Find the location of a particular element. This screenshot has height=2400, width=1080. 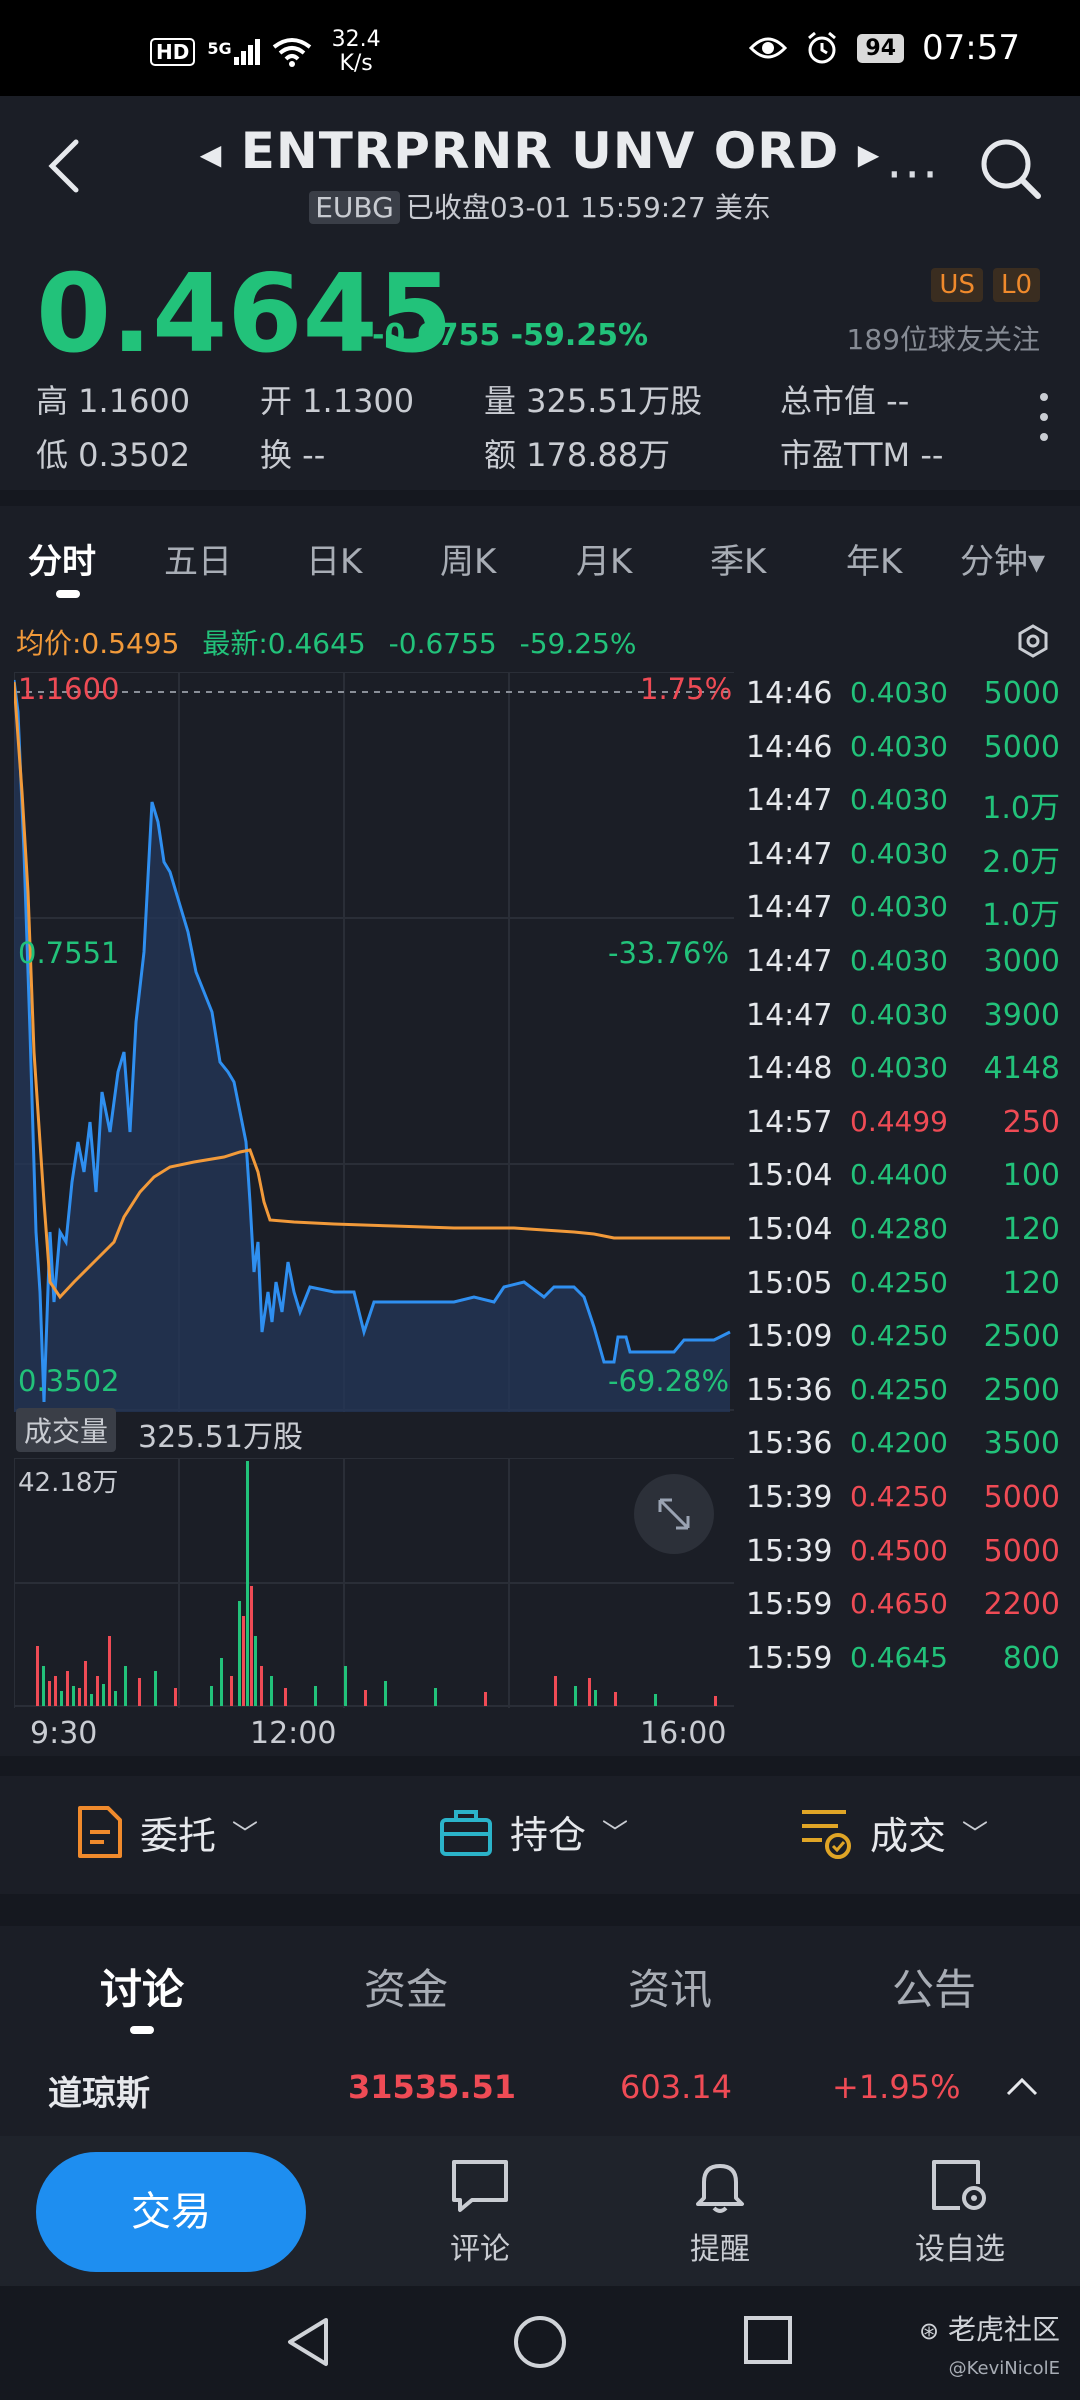

next-stock-icon: ▶ is located at coordinates (869, 154).